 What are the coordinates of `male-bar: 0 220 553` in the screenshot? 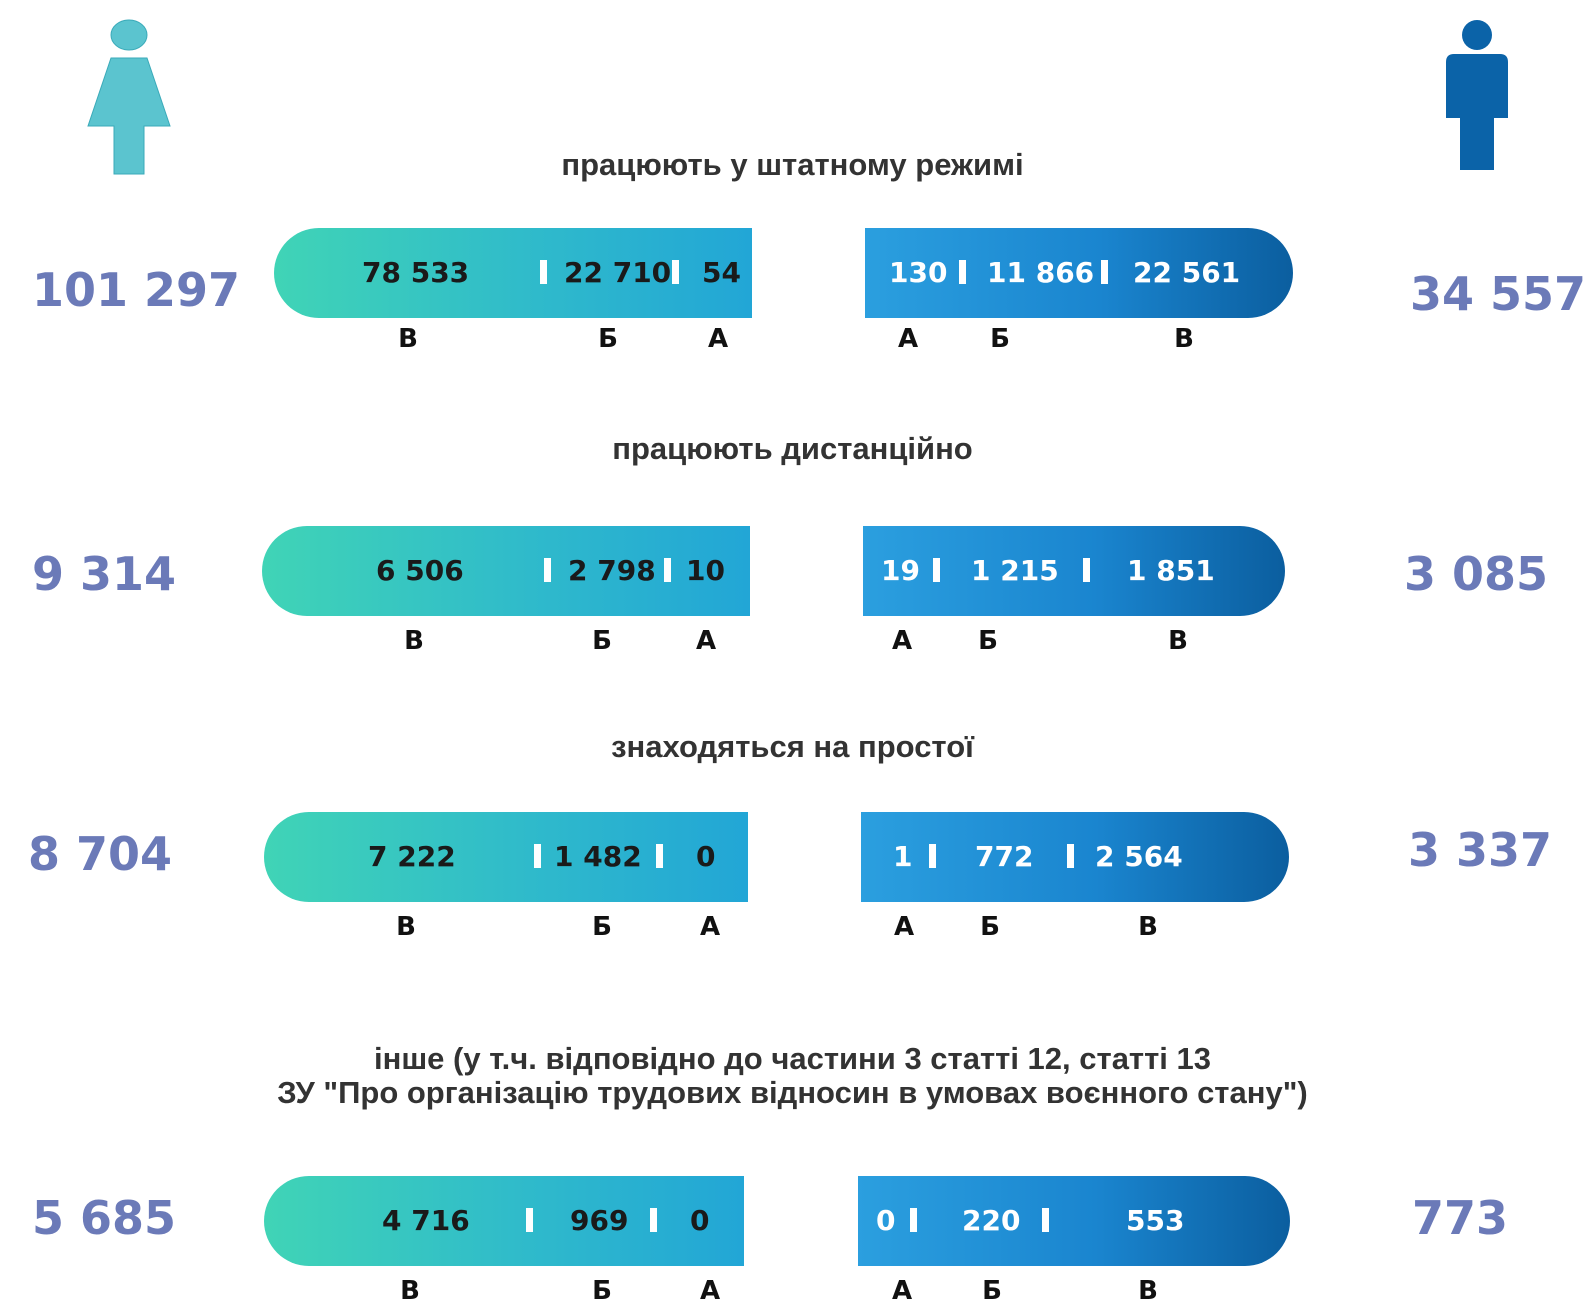 It's located at (1074, 1221).